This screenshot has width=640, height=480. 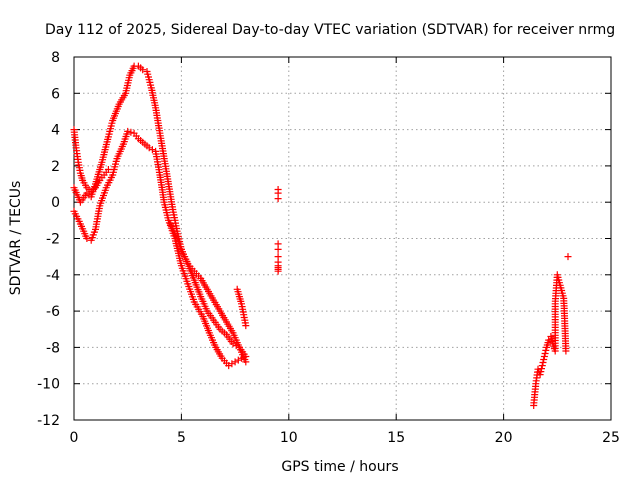 I want to click on x-tick-label: 15, so click(x=396, y=438).